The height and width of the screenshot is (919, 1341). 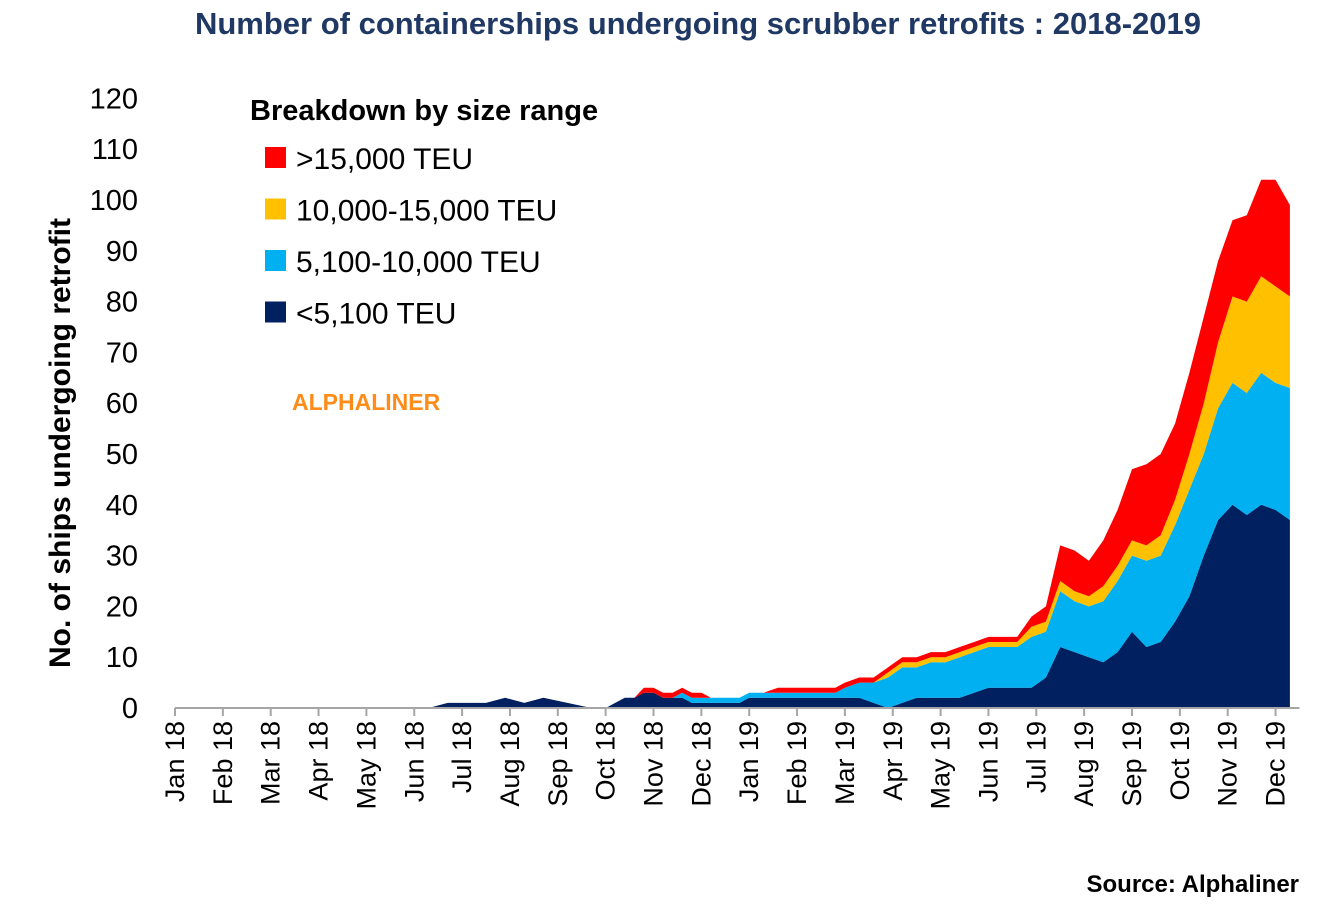 What do you see at coordinates (424, 111) in the screenshot?
I see `legend-title: Breakdown by size range` at bounding box center [424, 111].